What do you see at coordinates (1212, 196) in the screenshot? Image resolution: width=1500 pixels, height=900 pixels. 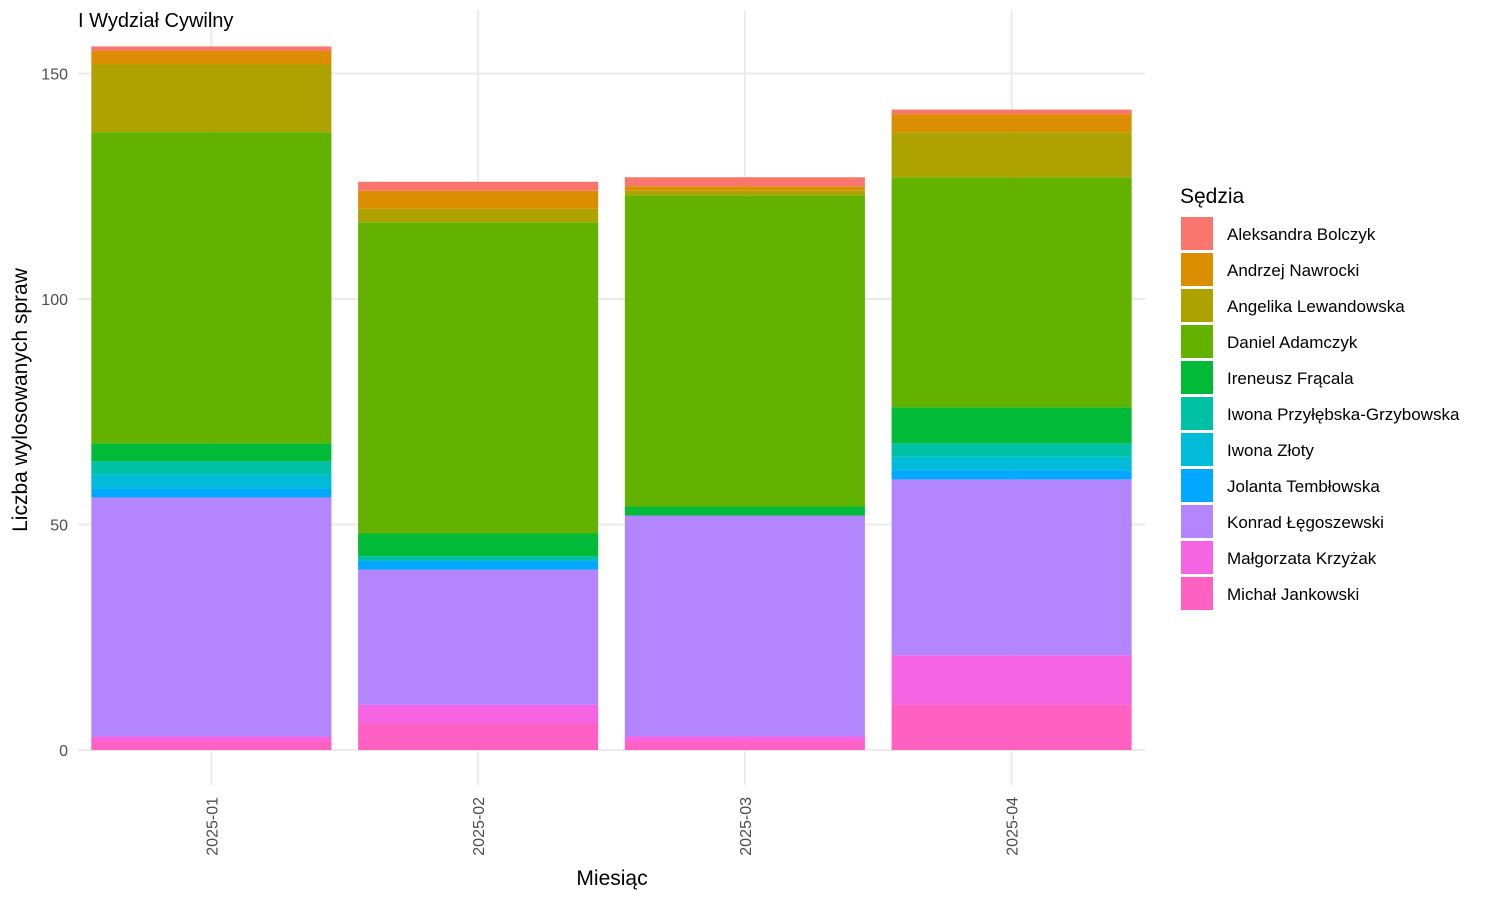 I see `legend-title: Sędzia` at bounding box center [1212, 196].